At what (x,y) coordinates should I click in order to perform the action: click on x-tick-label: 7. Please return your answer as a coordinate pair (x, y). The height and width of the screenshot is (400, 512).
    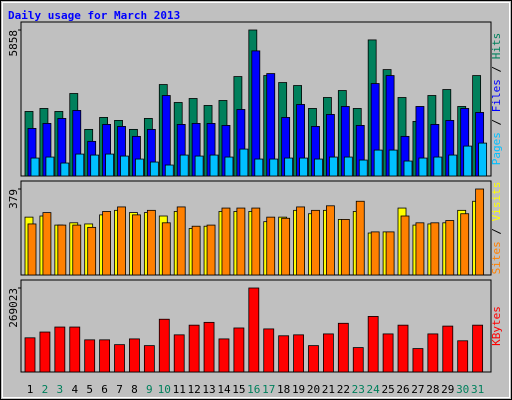
    Looking at the image, I should click on (119, 389).